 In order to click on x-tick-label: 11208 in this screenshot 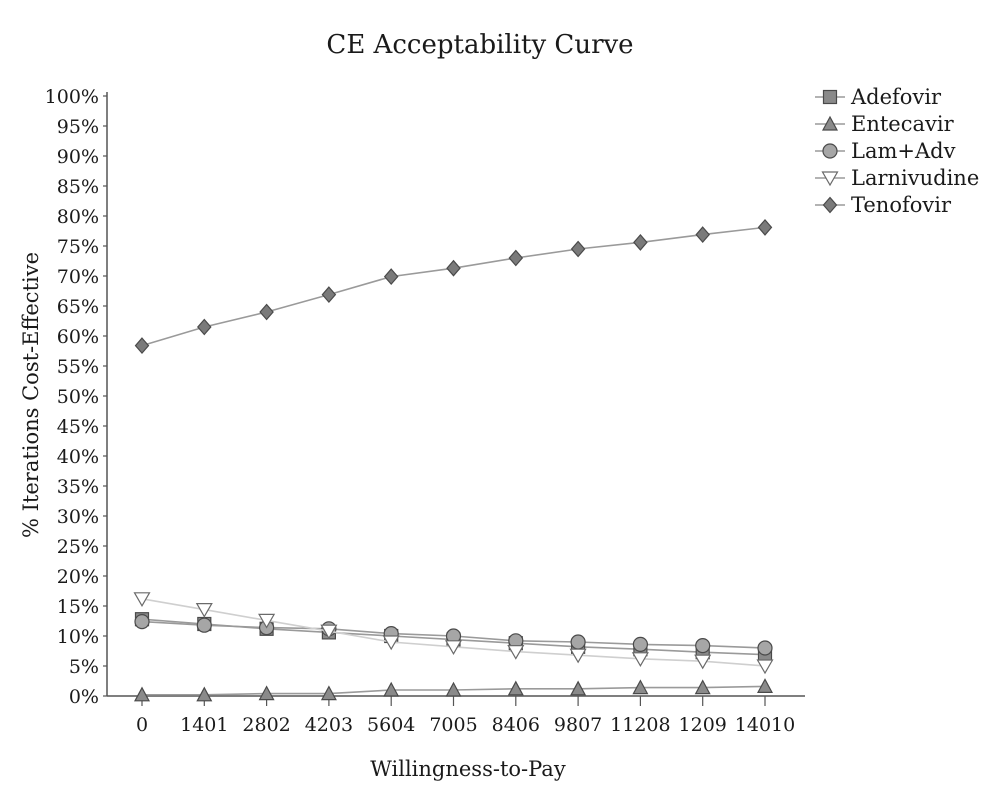, I will do `click(640, 725)`.